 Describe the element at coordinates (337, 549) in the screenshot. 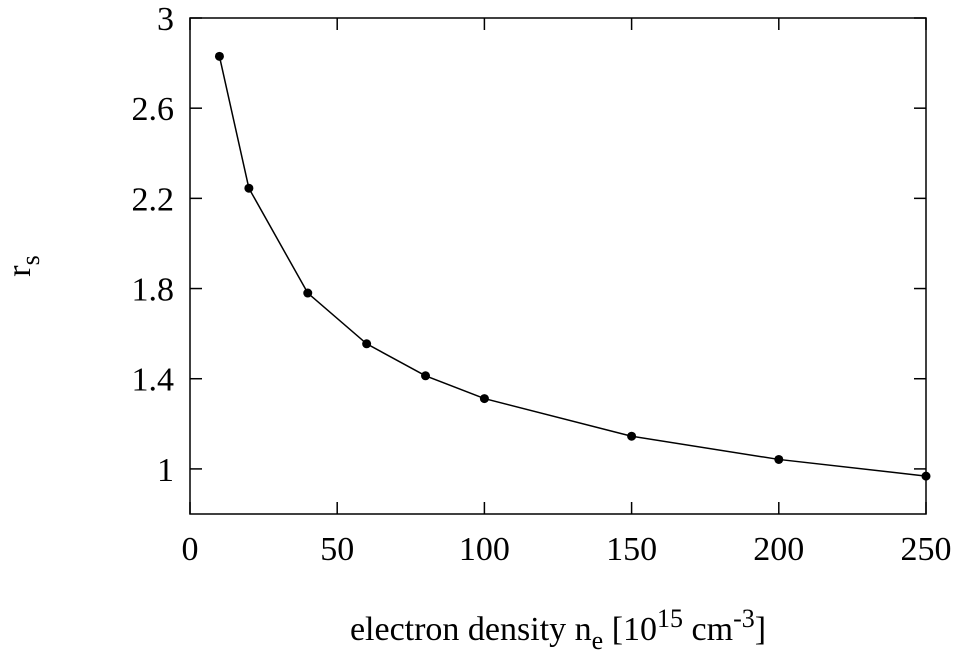

I see `x-tick-label: 50` at that location.